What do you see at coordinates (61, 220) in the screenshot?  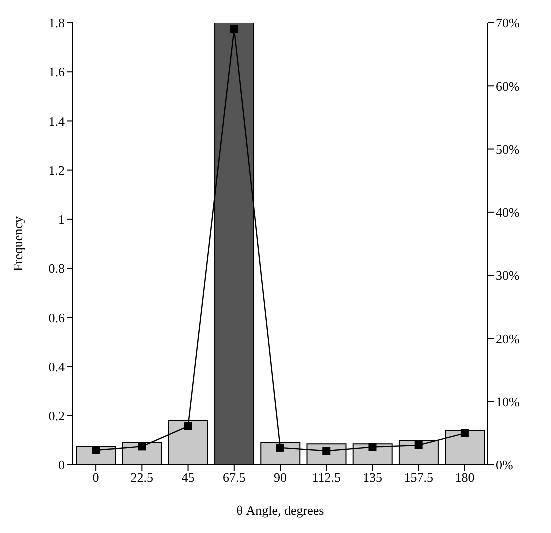 I see `y-tick-label: 1` at bounding box center [61, 220].